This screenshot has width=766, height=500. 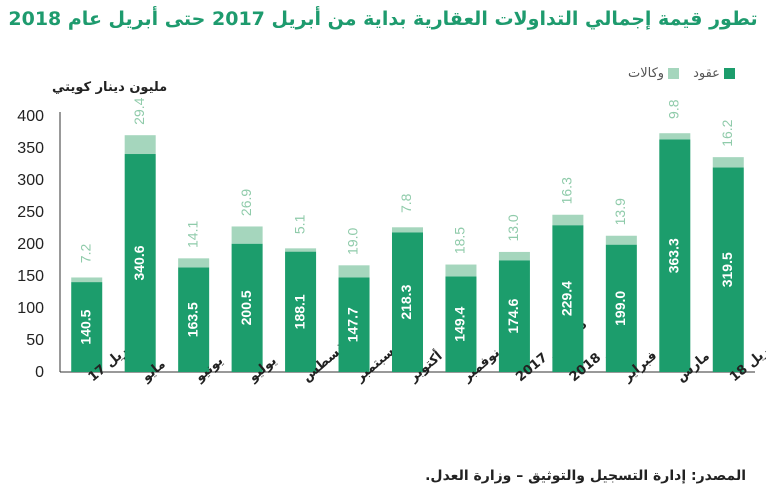 I want to click on legend: عقود وكالات, so click(x=681, y=73).